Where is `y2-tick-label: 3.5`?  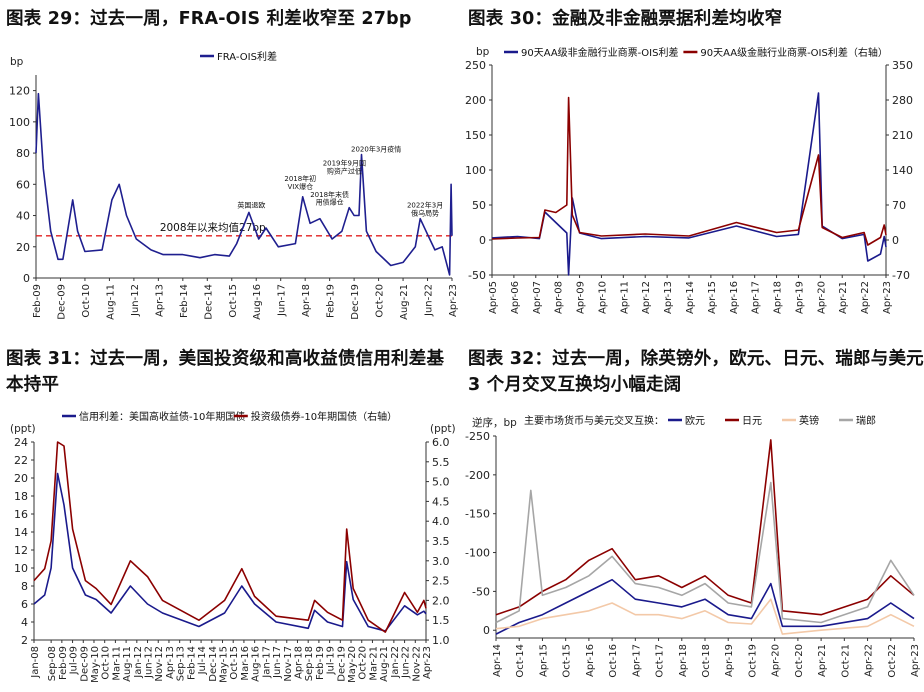 y2-tick-label: 3.5 is located at coordinates (441, 541).